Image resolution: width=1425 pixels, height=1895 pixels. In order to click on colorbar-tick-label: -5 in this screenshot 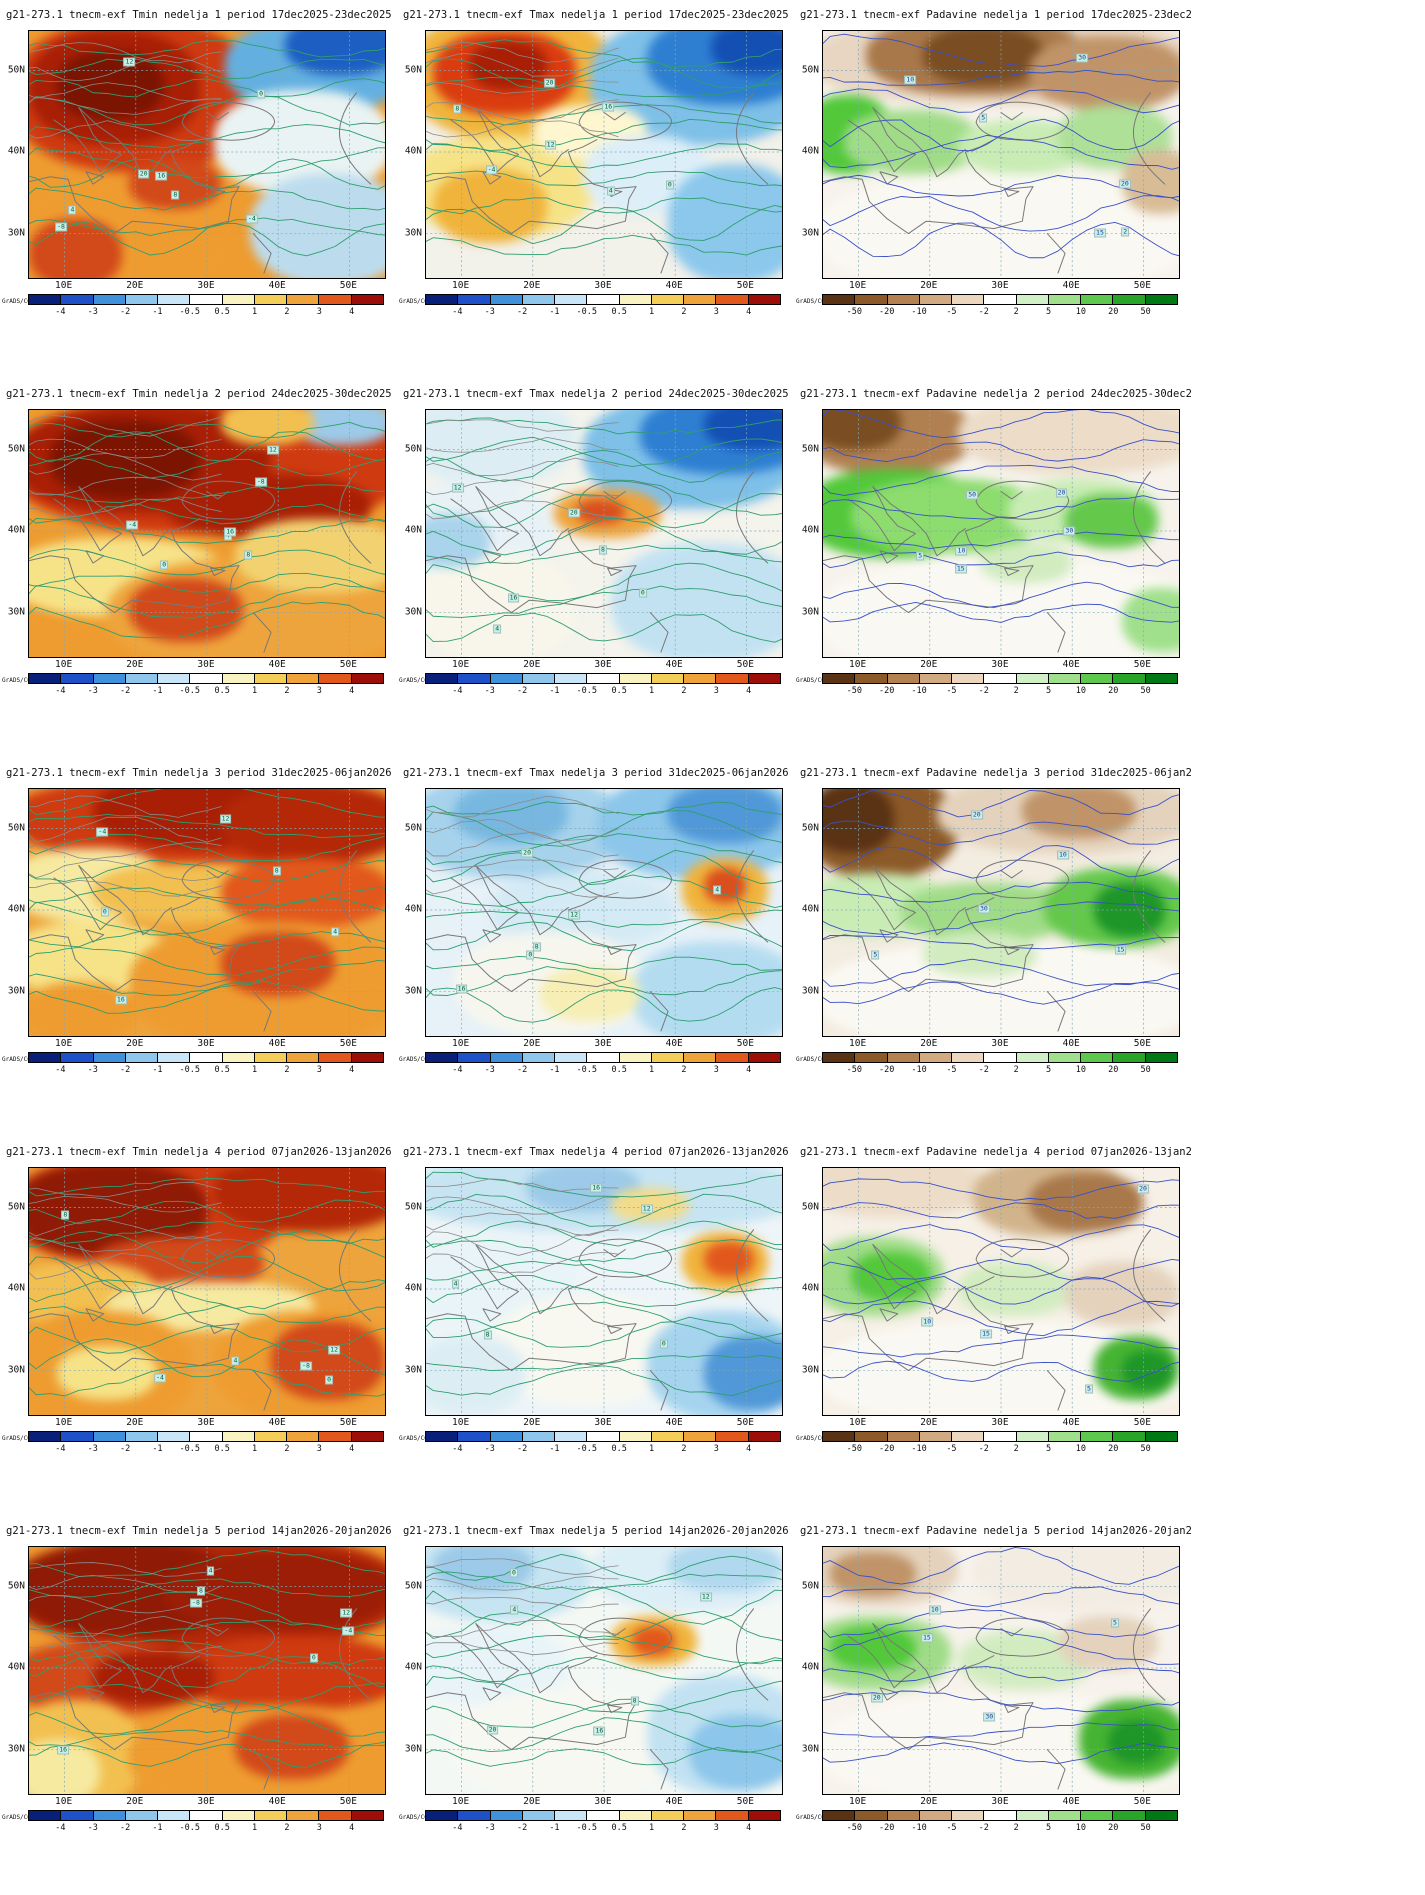, I will do `click(951, 691)`.